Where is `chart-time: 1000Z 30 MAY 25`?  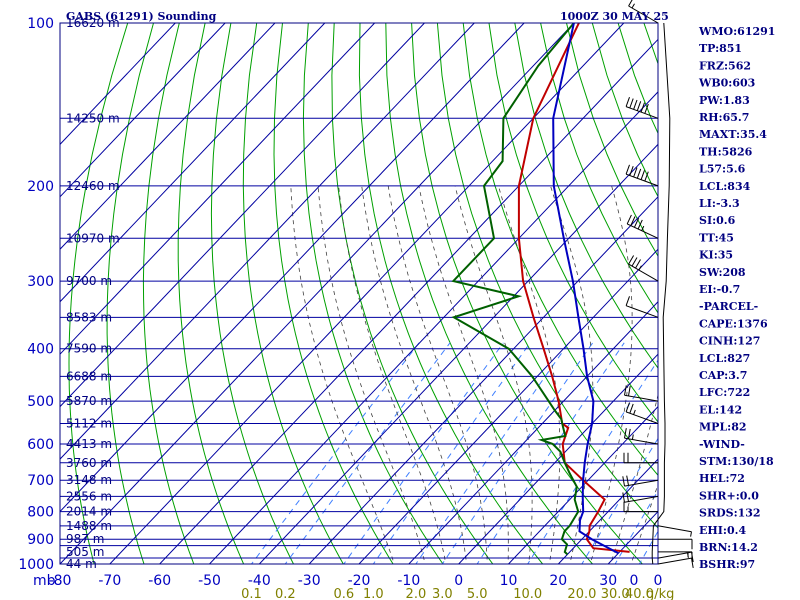
chart-time: 1000Z 30 MAY 25 is located at coordinates (614, 16).